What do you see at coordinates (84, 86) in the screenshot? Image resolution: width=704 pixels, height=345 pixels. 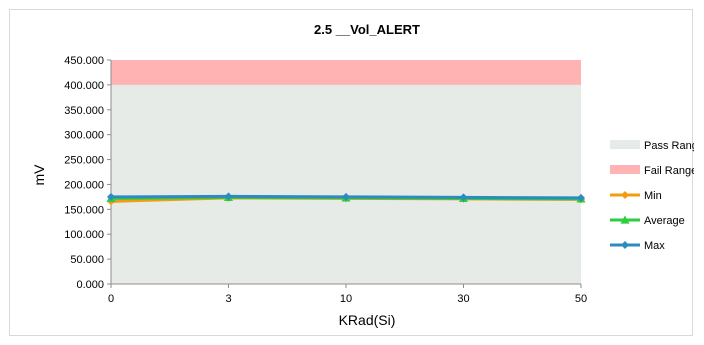 I see `y-tick-label: 400.000` at bounding box center [84, 86].